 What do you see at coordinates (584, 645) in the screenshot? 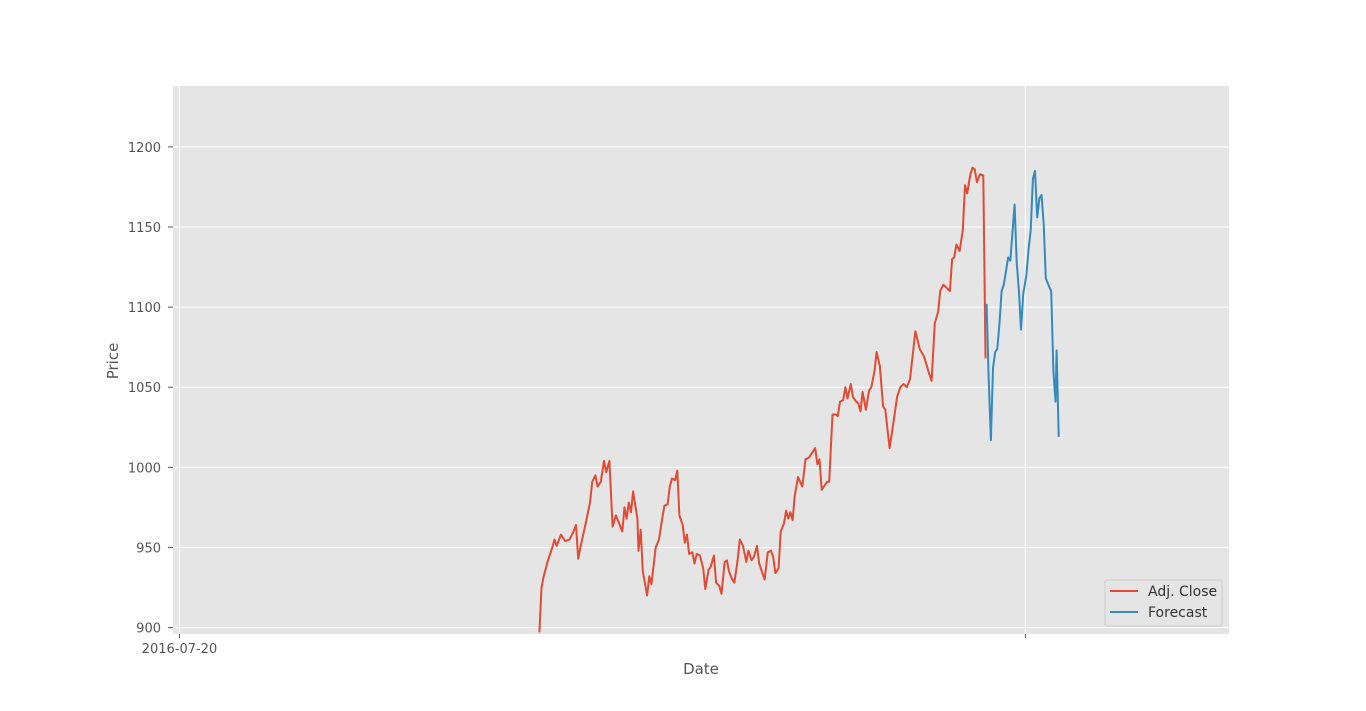
I see `x-axis: 2016-07-20` at bounding box center [584, 645].